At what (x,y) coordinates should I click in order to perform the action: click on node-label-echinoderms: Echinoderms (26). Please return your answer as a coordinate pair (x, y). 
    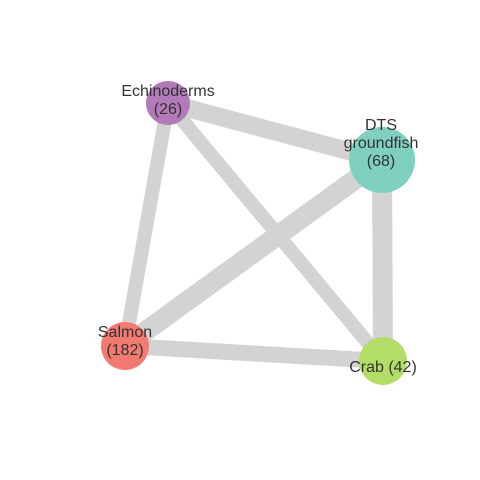
    Looking at the image, I should click on (167, 100).